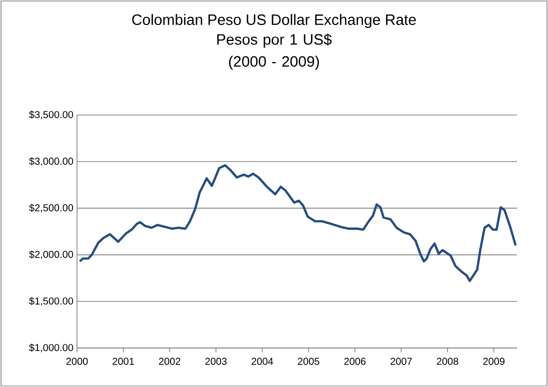  Describe the element at coordinates (51, 301) in the screenshot. I see `y-tick-label: $1,500.00` at that location.